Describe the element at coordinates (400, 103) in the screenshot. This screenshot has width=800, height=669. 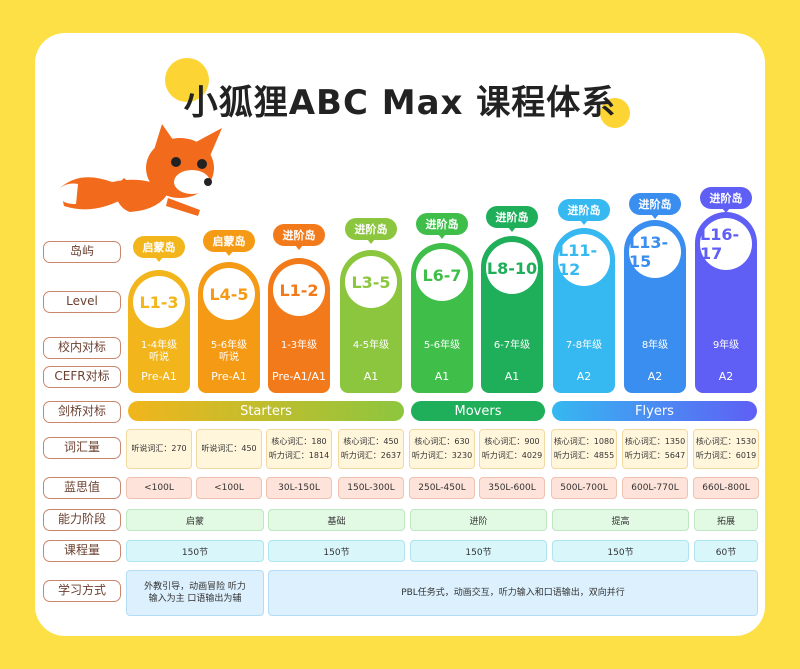
I see `page-title: 小狐狸ABC Max 课程体系` at that location.